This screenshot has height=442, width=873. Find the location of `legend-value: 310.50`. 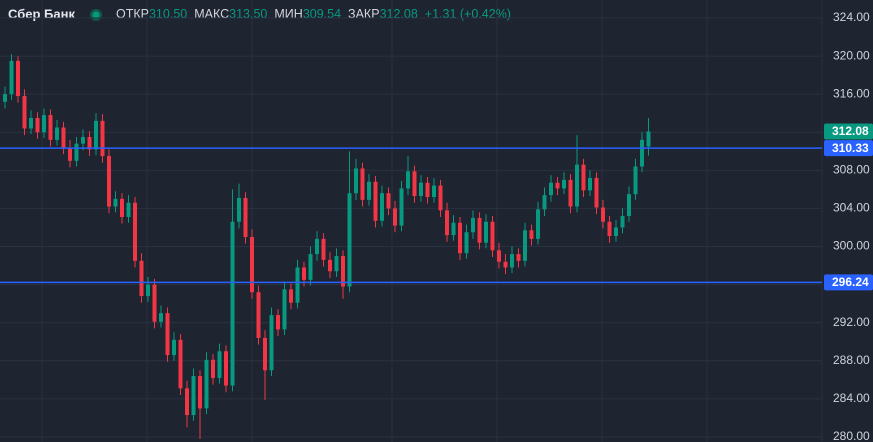

legend-value: 310.50 is located at coordinates (168, 14).